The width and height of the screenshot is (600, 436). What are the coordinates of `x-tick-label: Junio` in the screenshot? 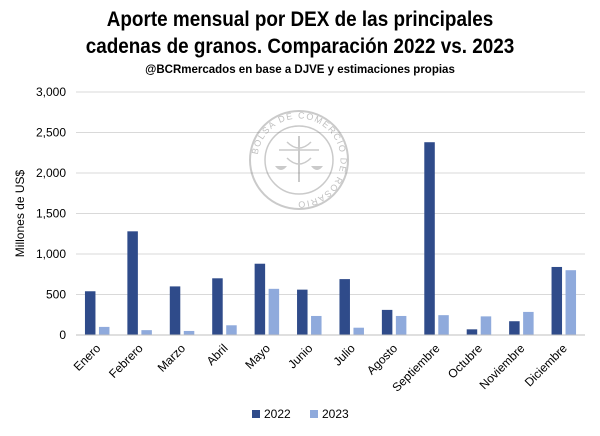 It's located at (300, 356).